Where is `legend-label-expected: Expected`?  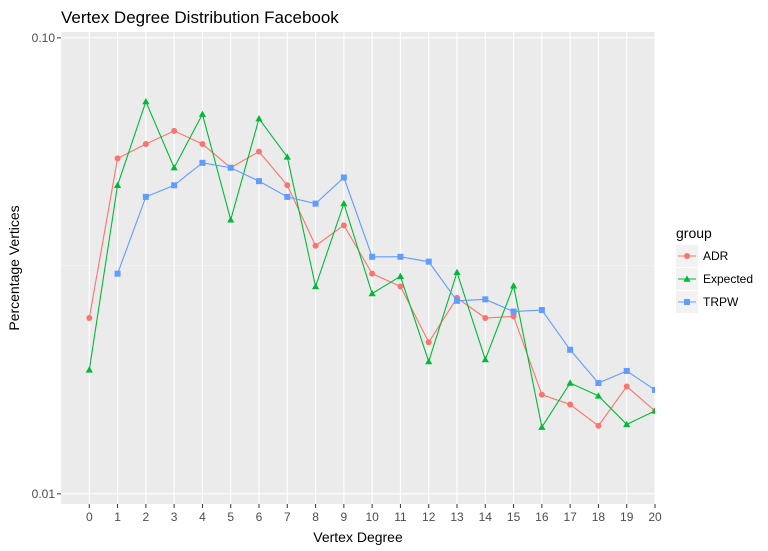 legend-label-expected: Expected is located at coordinates (728, 279).